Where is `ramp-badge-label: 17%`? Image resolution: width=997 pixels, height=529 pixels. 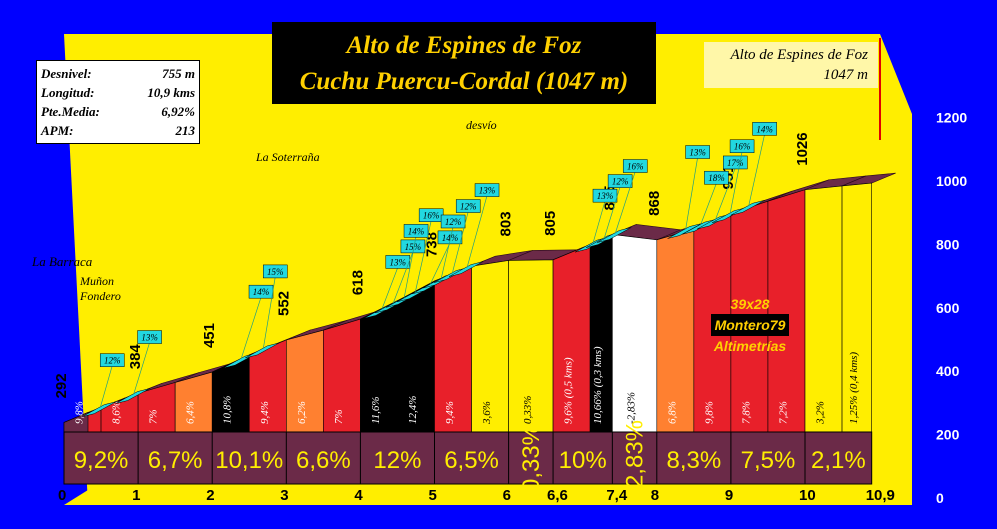
ramp-badge-label: 17% is located at coordinates (735, 163).